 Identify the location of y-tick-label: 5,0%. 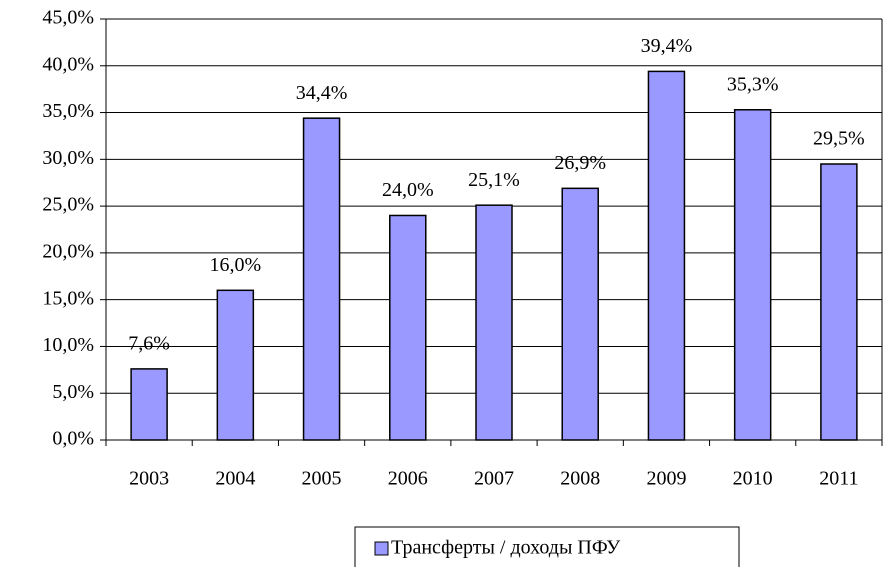
(73, 392).